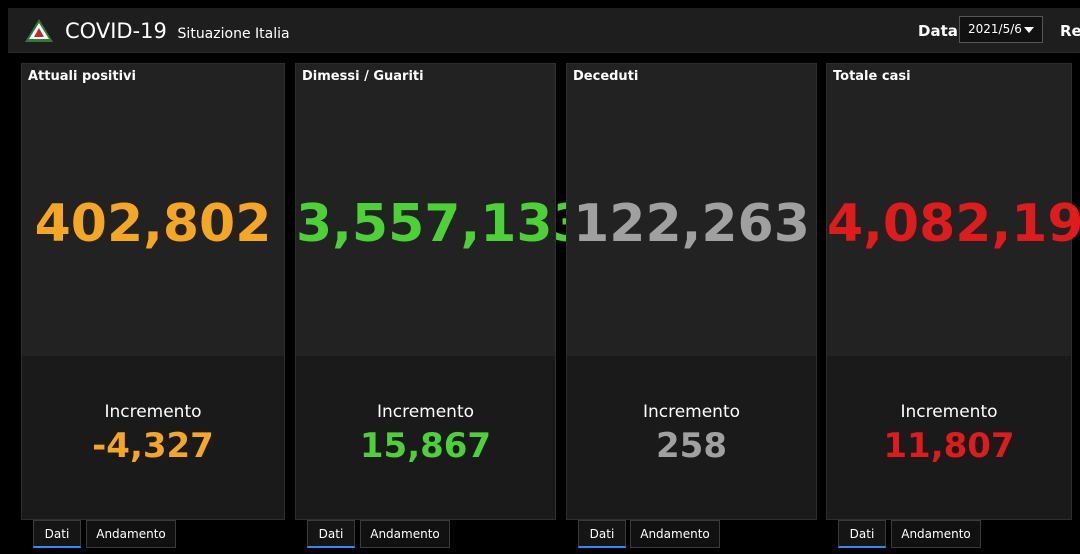  I want to click on card-title: Totale casi, so click(872, 76).